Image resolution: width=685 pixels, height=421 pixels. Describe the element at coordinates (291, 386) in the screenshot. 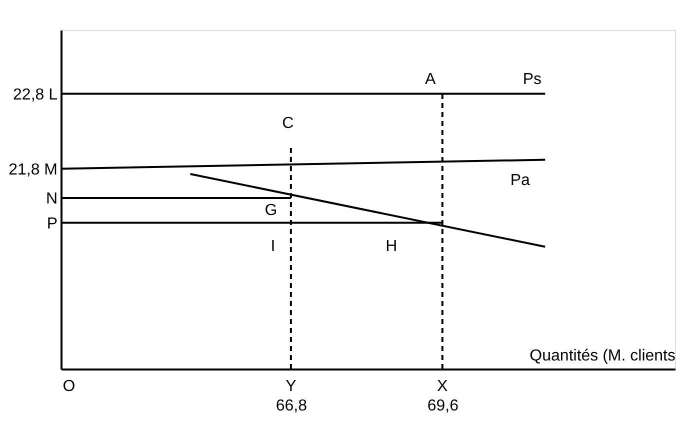

I see `annotation: Y` at that location.